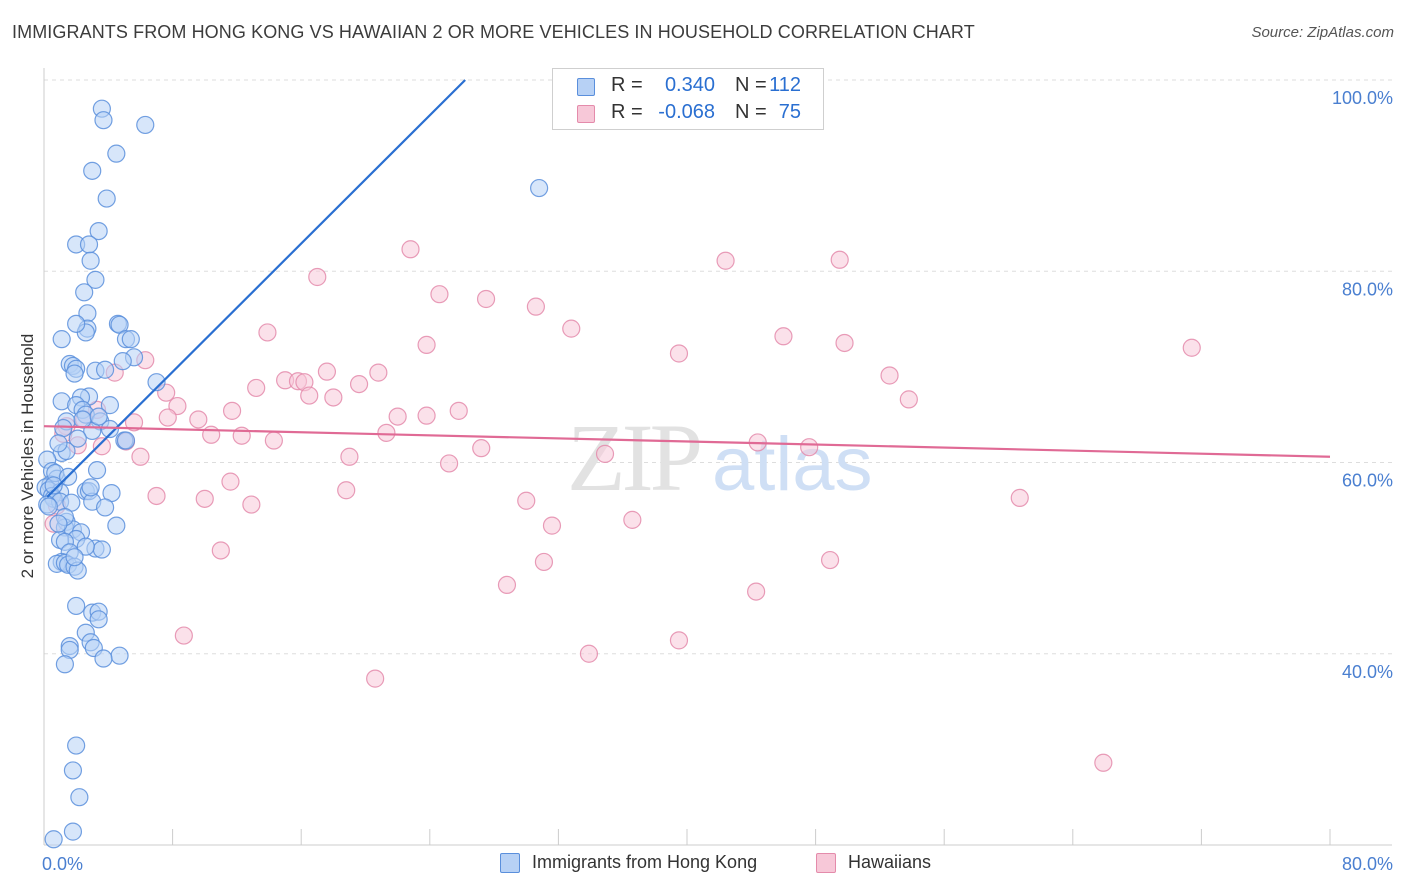 This screenshot has height=892, width=1406. I want to click on legend-r-value: -0.068, so click(686, 112).